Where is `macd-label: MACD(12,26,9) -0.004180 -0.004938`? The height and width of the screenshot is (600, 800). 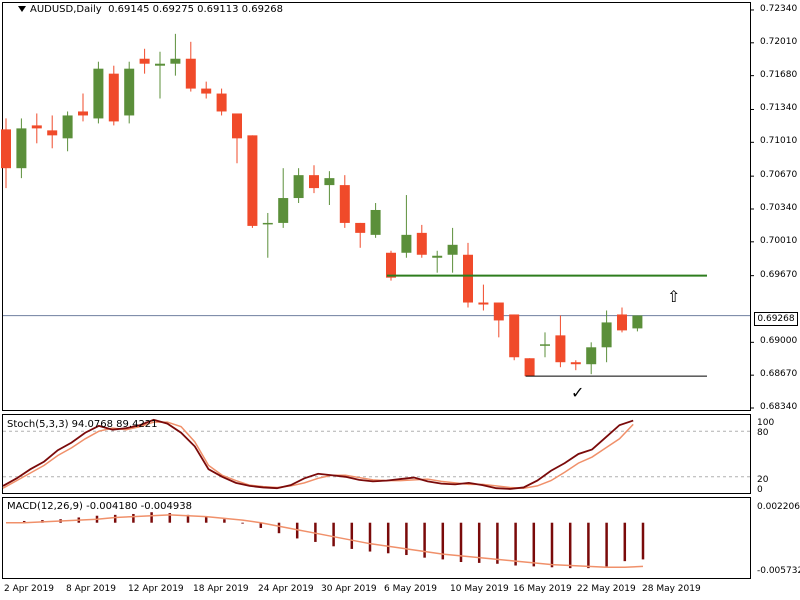 macd-label: MACD(12,26,9) -0.004180 -0.004938 is located at coordinates (99, 506).